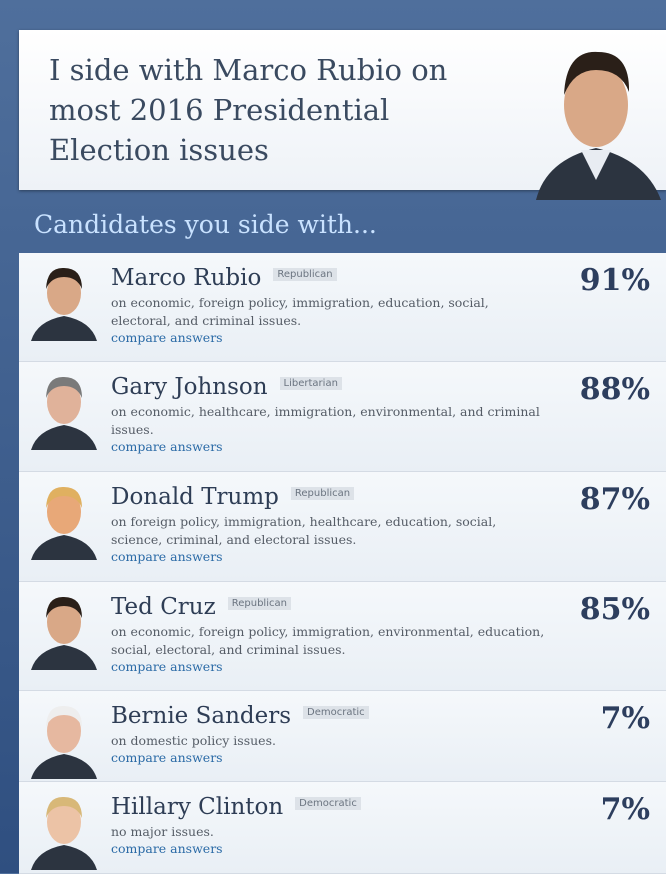 This screenshot has height=874, width=666. Describe the element at coordinates (189, 387) in the screenshot. I see `name-text: Gary Johnson` at that location.